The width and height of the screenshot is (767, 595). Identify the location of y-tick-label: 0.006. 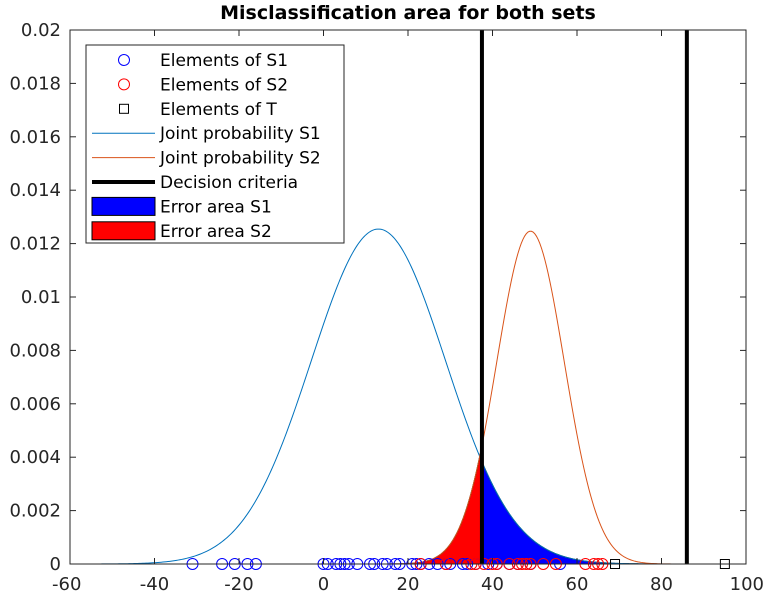
(35, 404).